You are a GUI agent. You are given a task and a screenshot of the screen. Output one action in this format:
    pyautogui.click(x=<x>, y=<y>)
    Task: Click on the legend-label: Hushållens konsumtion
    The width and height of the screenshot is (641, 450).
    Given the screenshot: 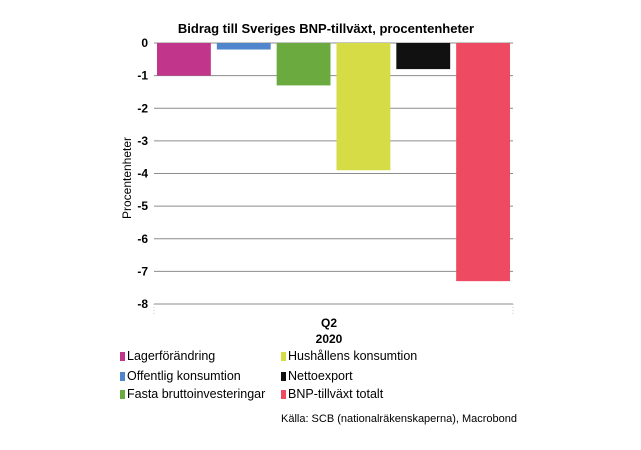 What is the action you would take?
    pyautogui.click(x=352, y=356)
    